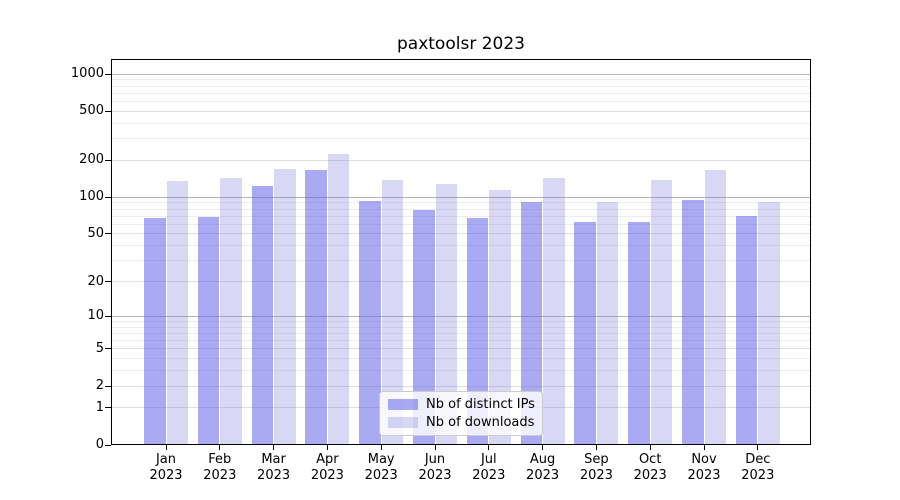  Describe the element at coordinates (91, 160) in the screenshot. I see `y-tick-label-200: 200` at that location.